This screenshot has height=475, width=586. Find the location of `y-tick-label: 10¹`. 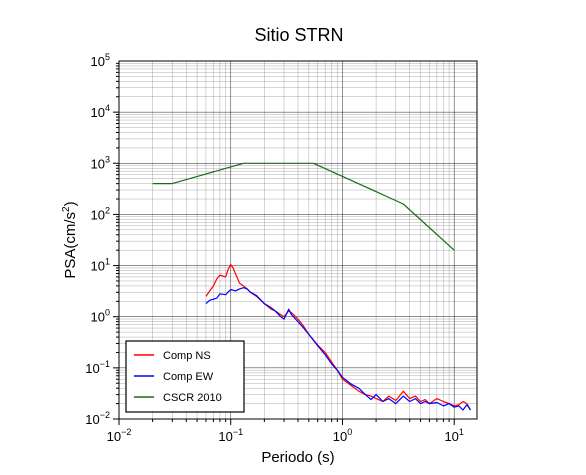

y-tick-label: 10¹ is located at coordinates (100, 265).